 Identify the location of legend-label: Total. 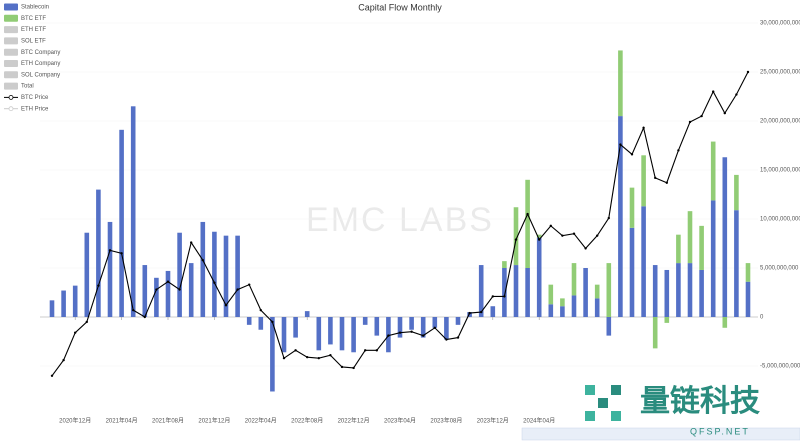
(27, 87).